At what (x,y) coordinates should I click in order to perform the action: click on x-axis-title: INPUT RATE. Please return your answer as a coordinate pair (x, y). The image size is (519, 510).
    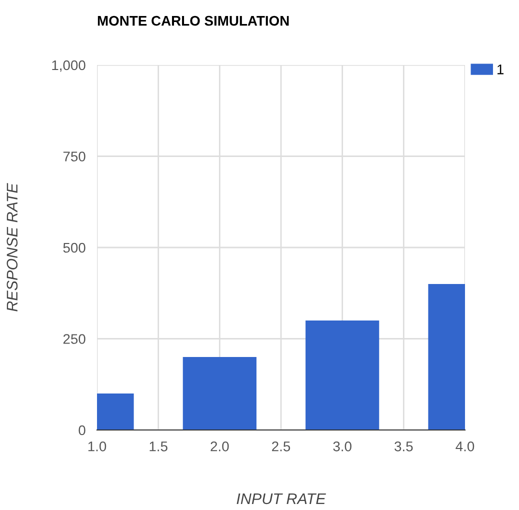
    Looking at the image, I should click on (281, 499).